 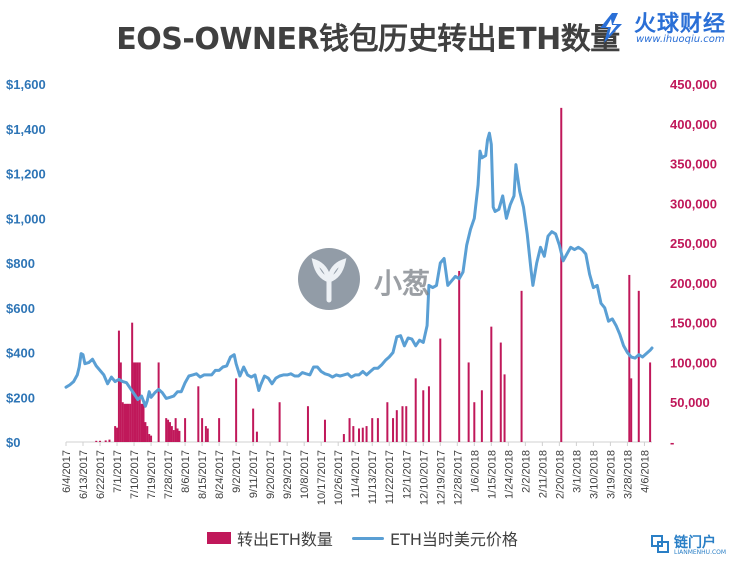 What do you see at coordinates (611, 28) in the screenshot?
I see `flame-icon` at bounding box center [611, 28].